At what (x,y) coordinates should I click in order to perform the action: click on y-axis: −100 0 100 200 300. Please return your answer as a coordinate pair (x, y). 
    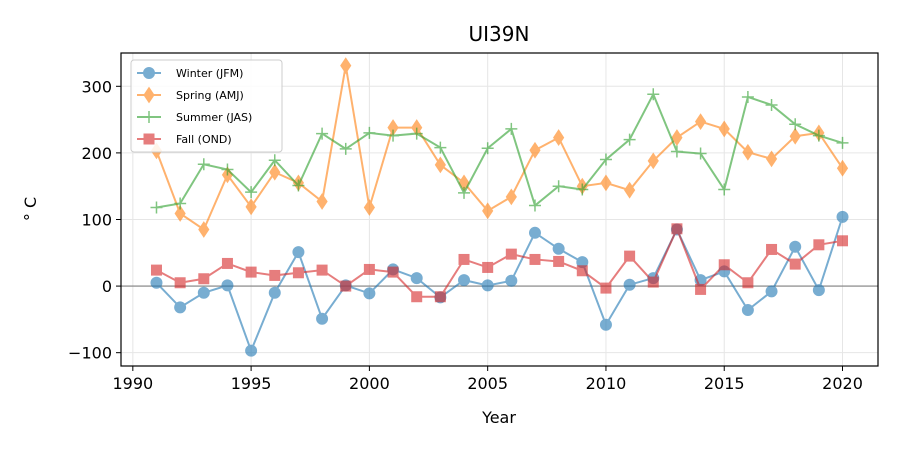
    Looking at the image, I should click on (94, 220).